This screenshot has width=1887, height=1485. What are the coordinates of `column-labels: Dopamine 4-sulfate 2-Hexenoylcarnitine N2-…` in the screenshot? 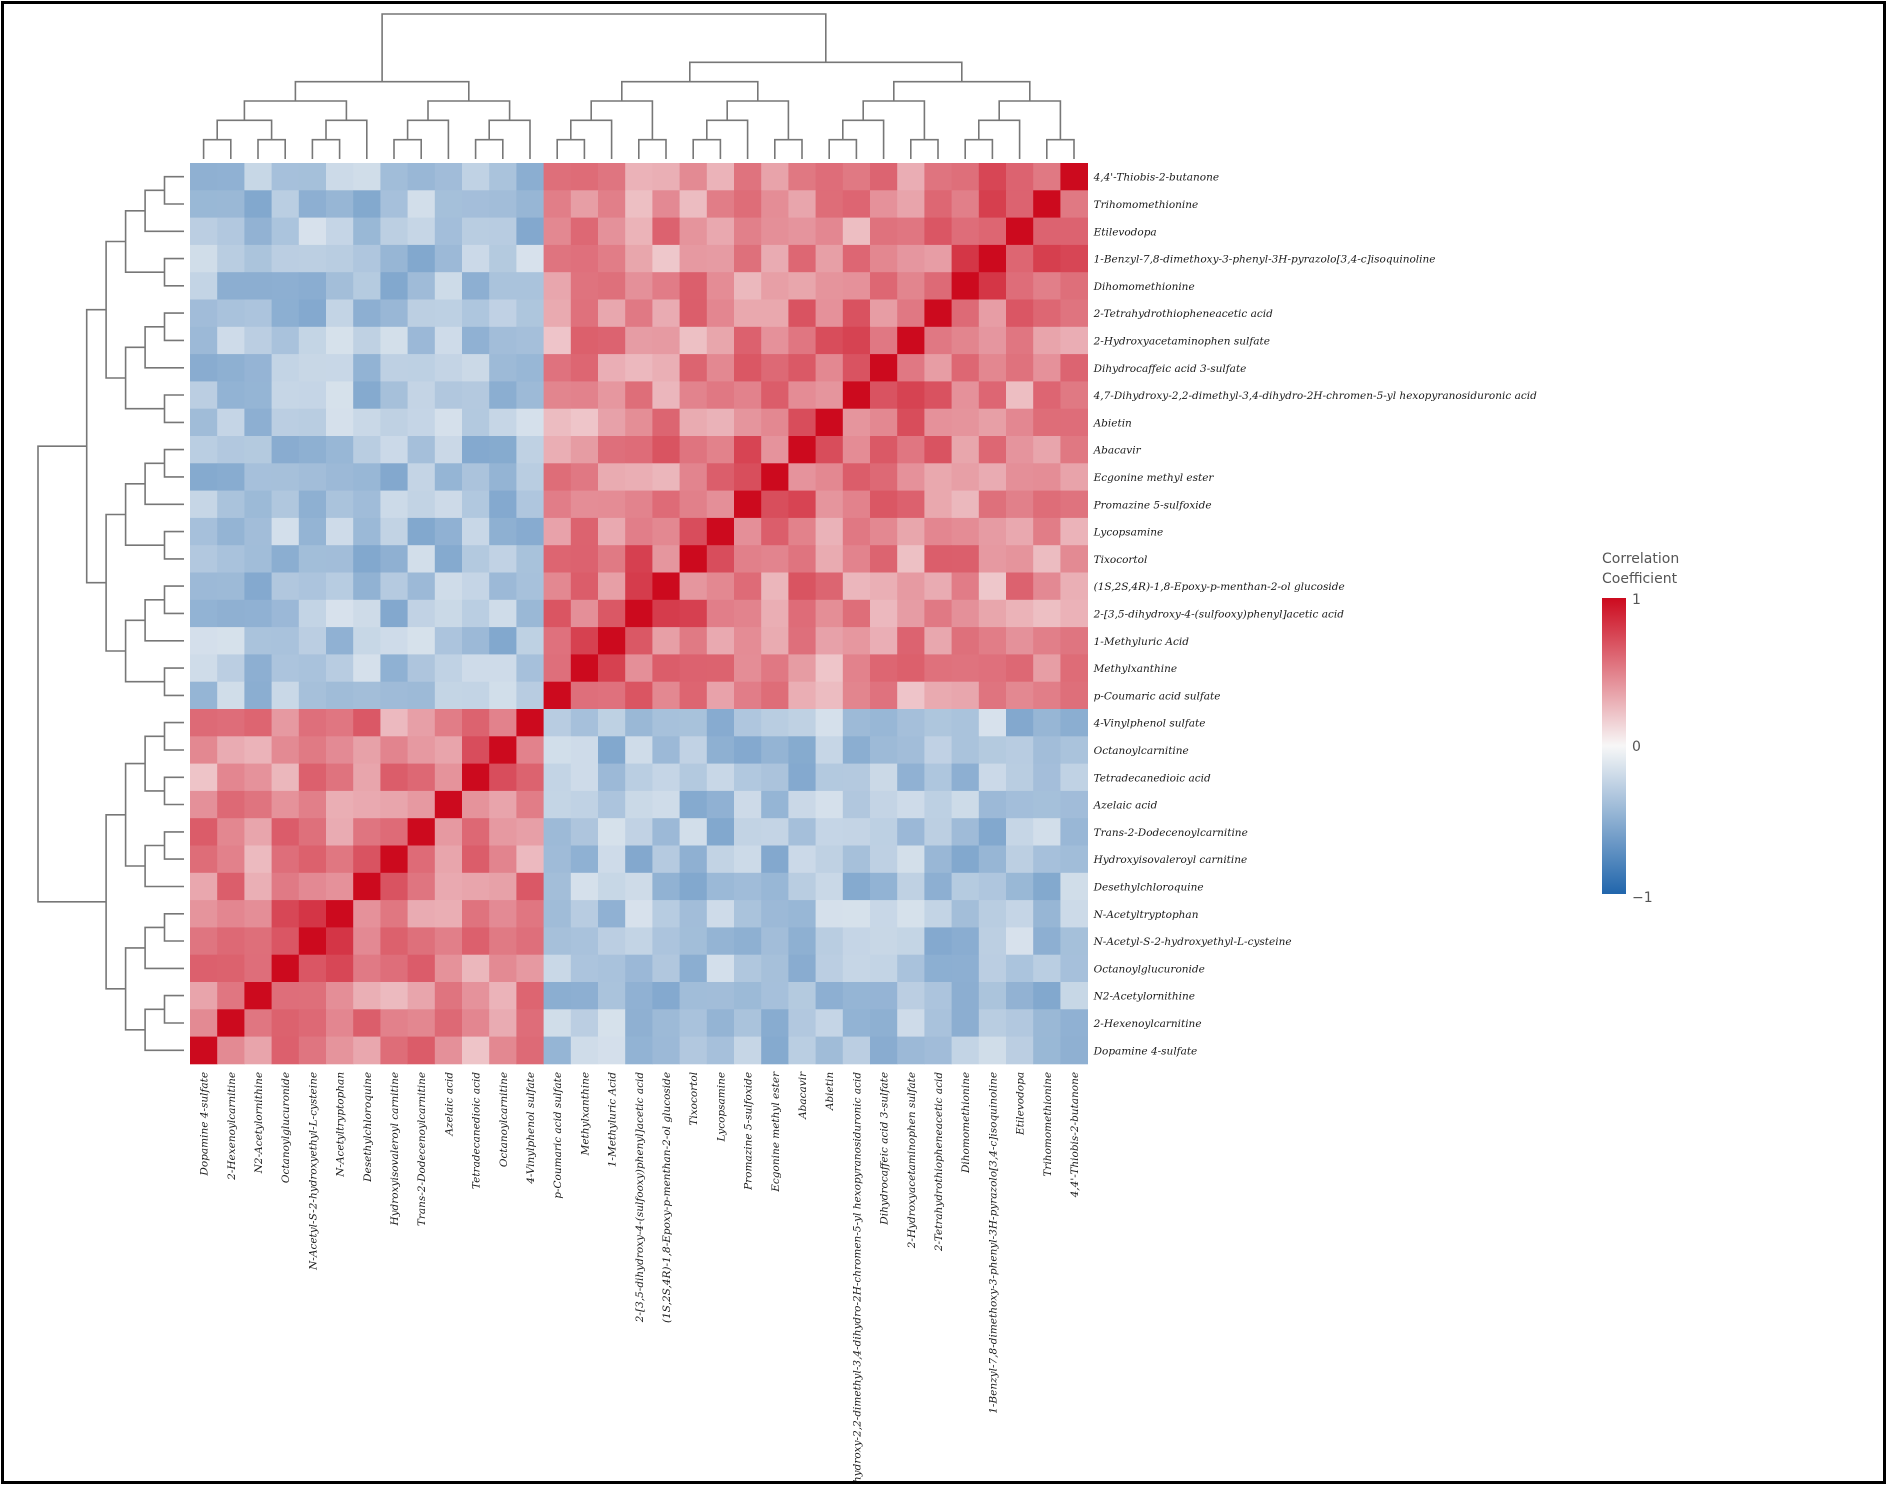 It's located at (640, 1276).